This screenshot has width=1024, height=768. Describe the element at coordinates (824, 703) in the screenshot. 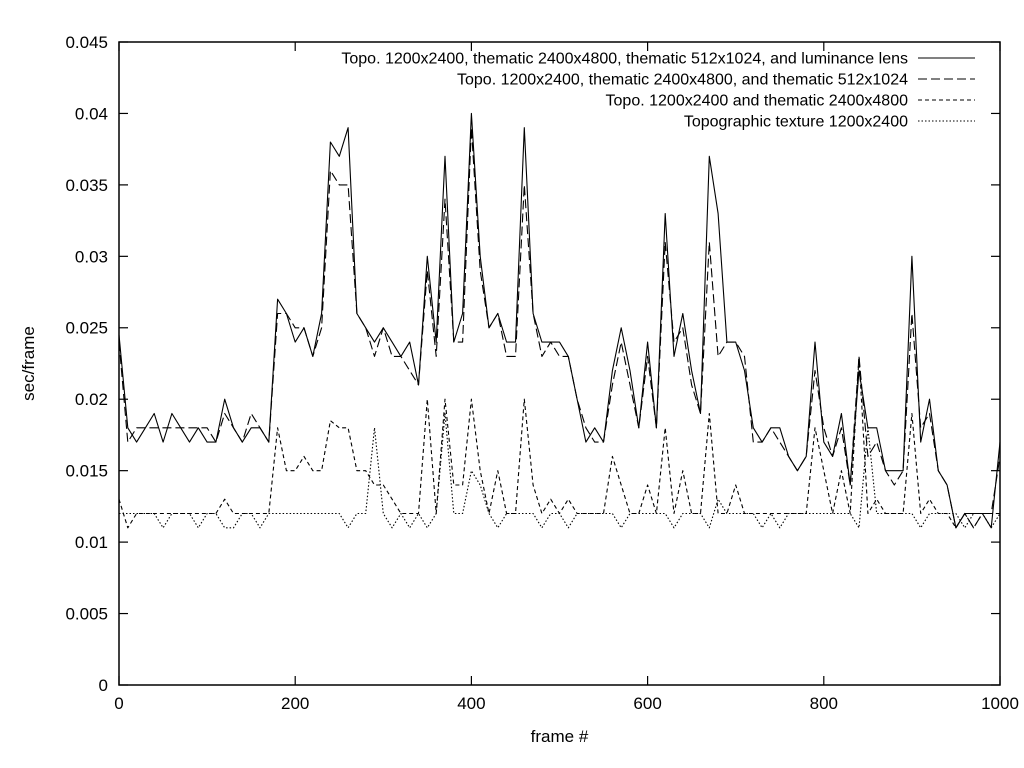

I see `x-tick-label: 800` at that location.